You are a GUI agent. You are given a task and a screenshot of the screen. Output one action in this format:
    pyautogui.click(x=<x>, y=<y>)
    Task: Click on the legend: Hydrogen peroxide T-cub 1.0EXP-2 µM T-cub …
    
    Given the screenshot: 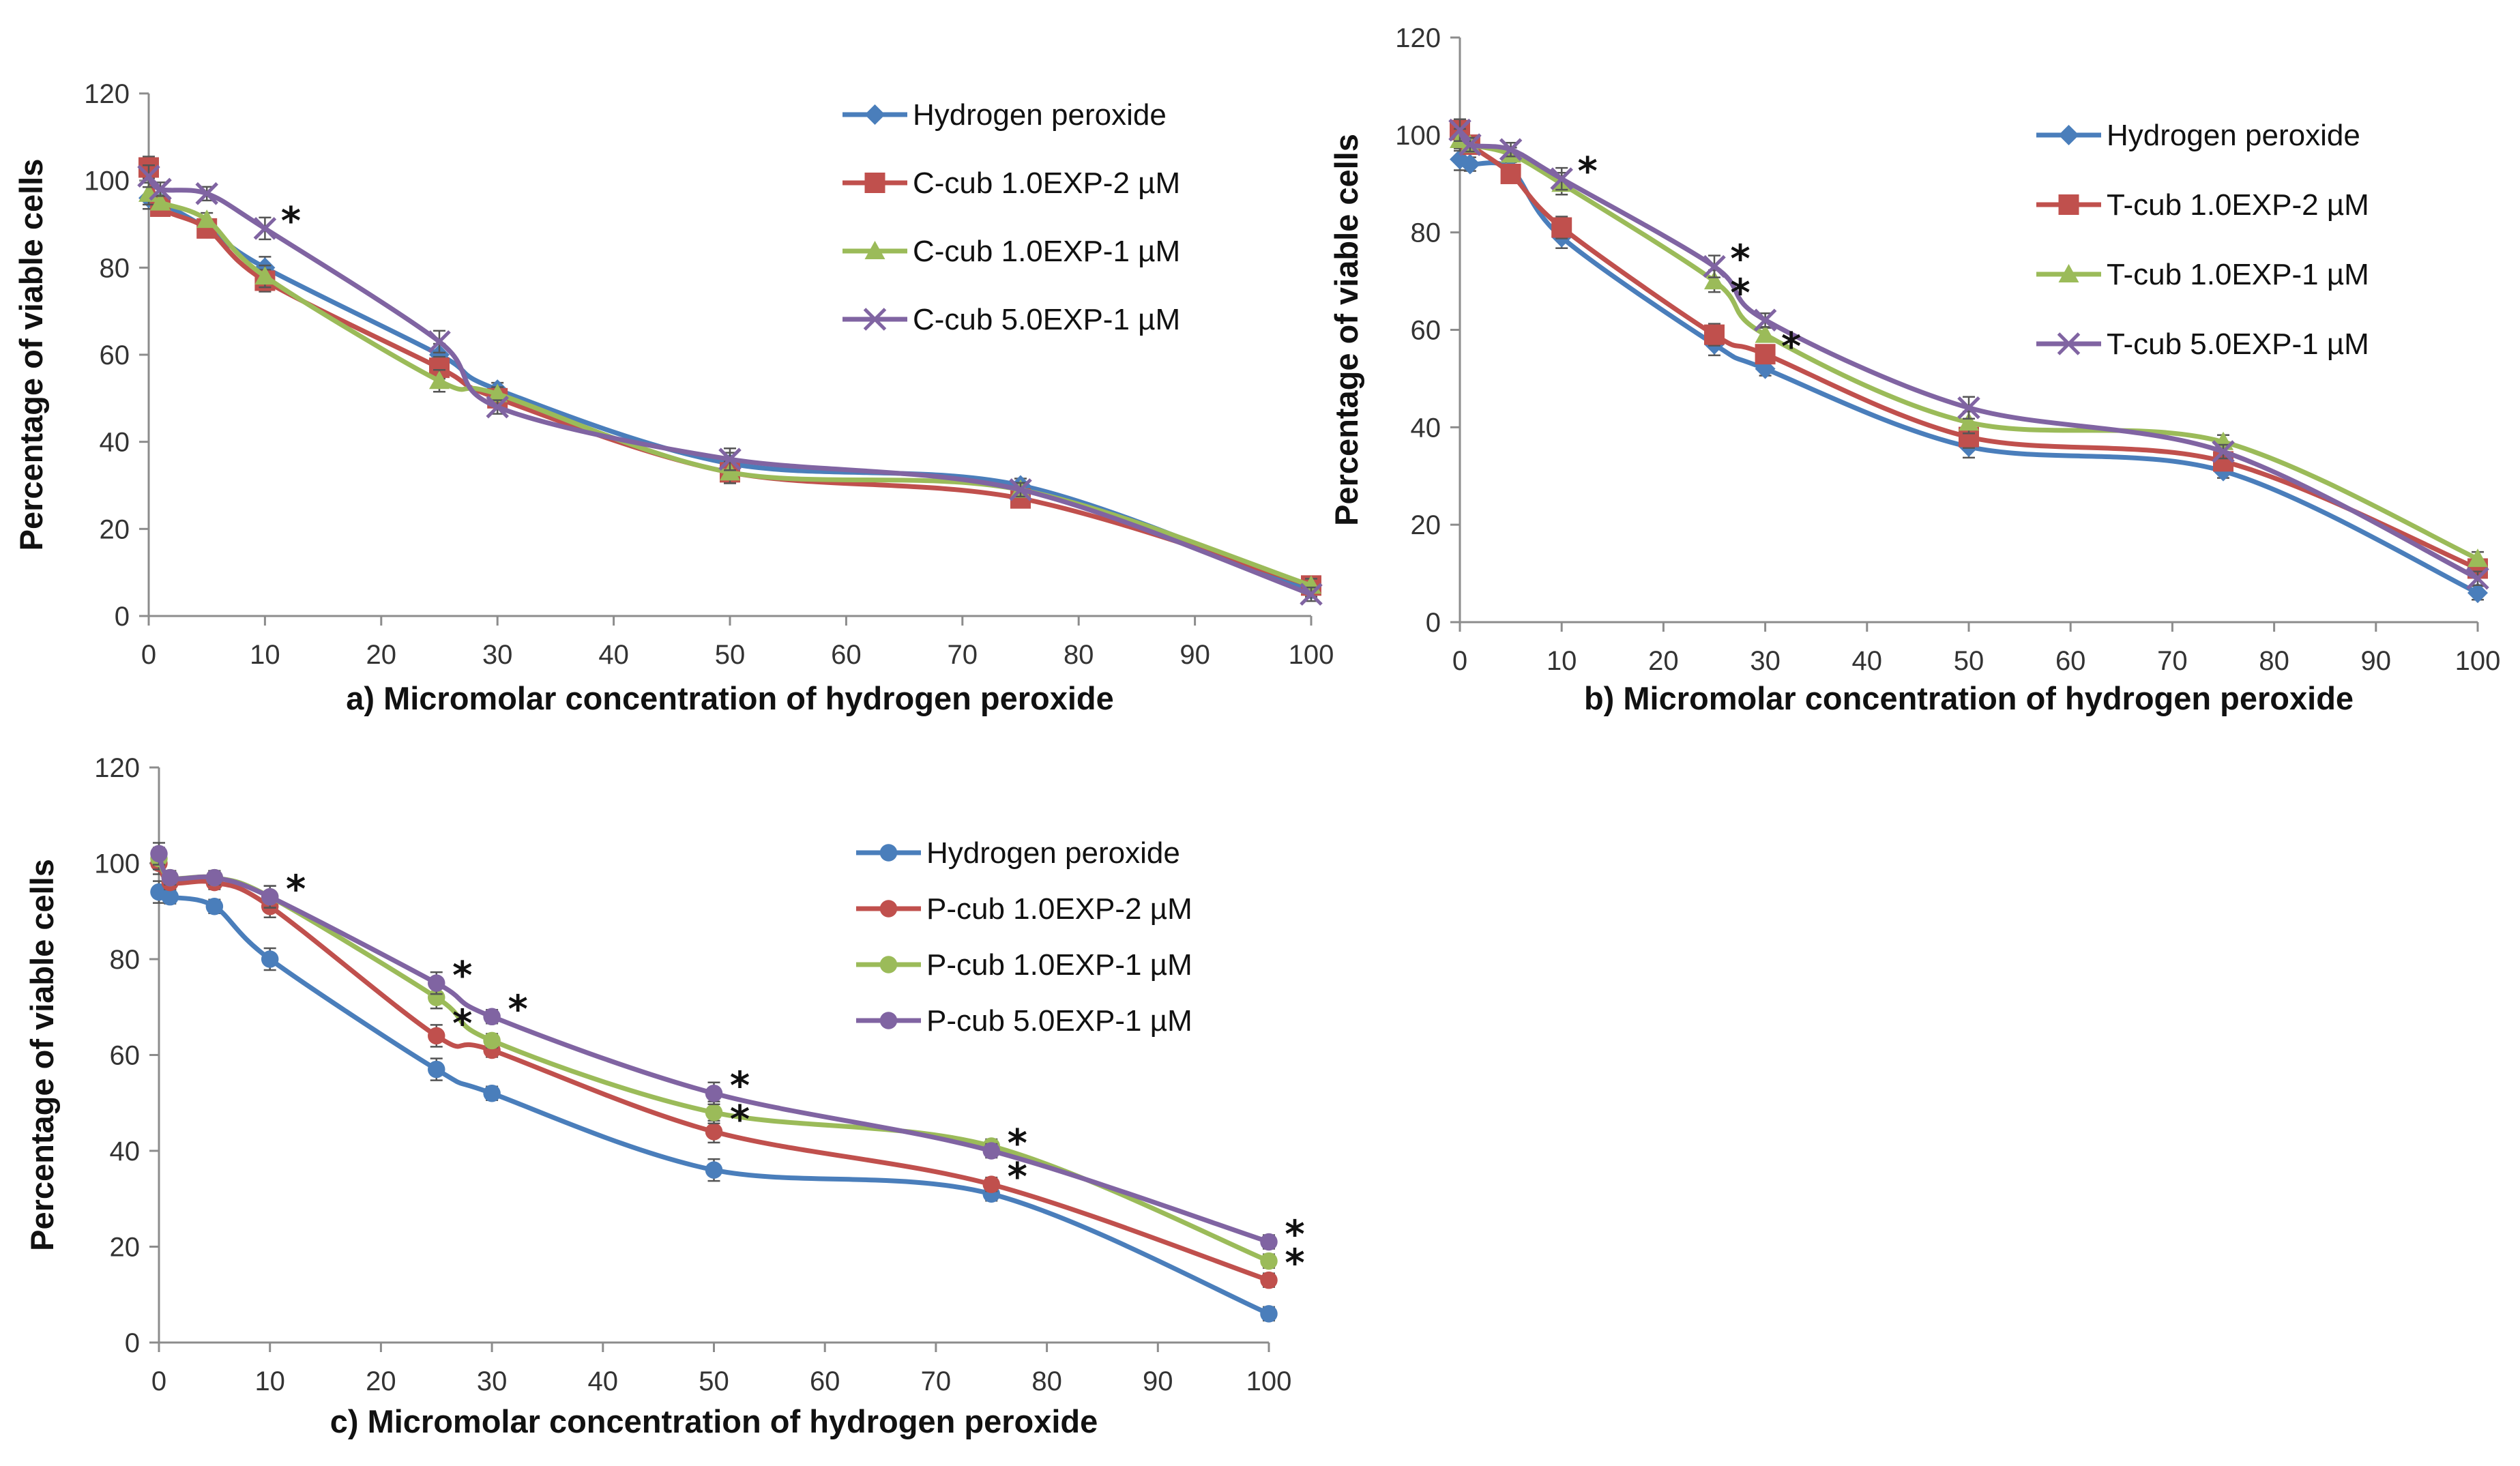 What is the action you would take?
    pyautogui.click(x=2202, y=240)
    